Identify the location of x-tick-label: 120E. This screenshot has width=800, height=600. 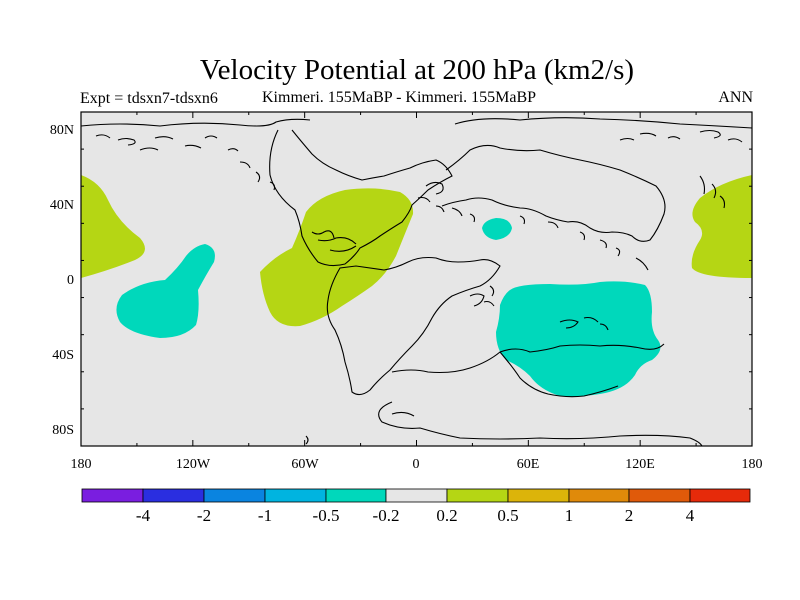
(640, 464).